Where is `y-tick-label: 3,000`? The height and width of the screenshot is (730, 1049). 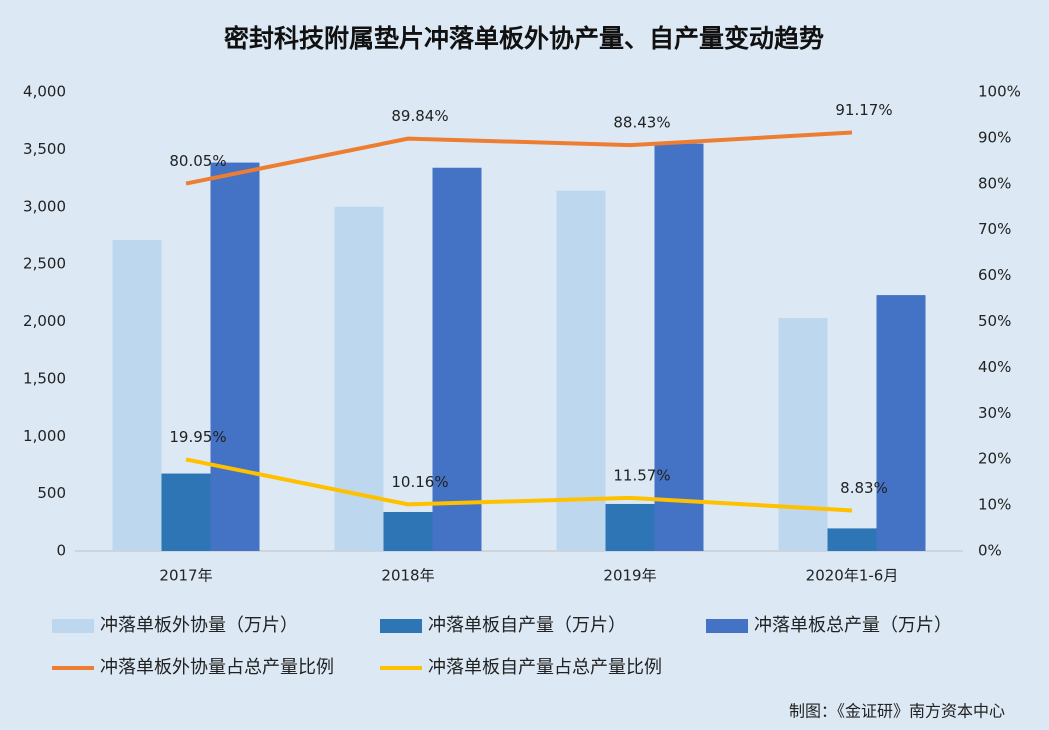
y-tick-label: 3,000 is located at coordinates (44, 206).